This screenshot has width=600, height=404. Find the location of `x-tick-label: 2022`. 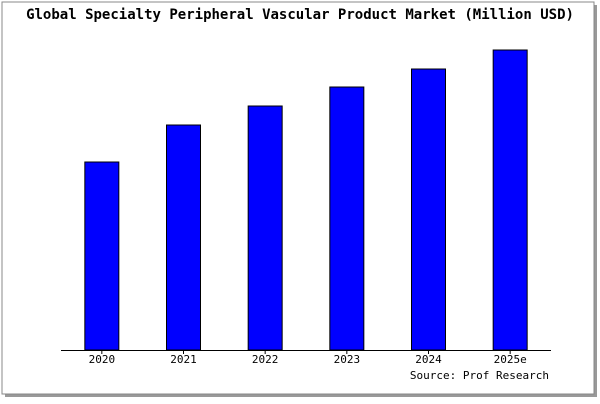

x-tick-label: 2022 is located at coordinates (265, 359).